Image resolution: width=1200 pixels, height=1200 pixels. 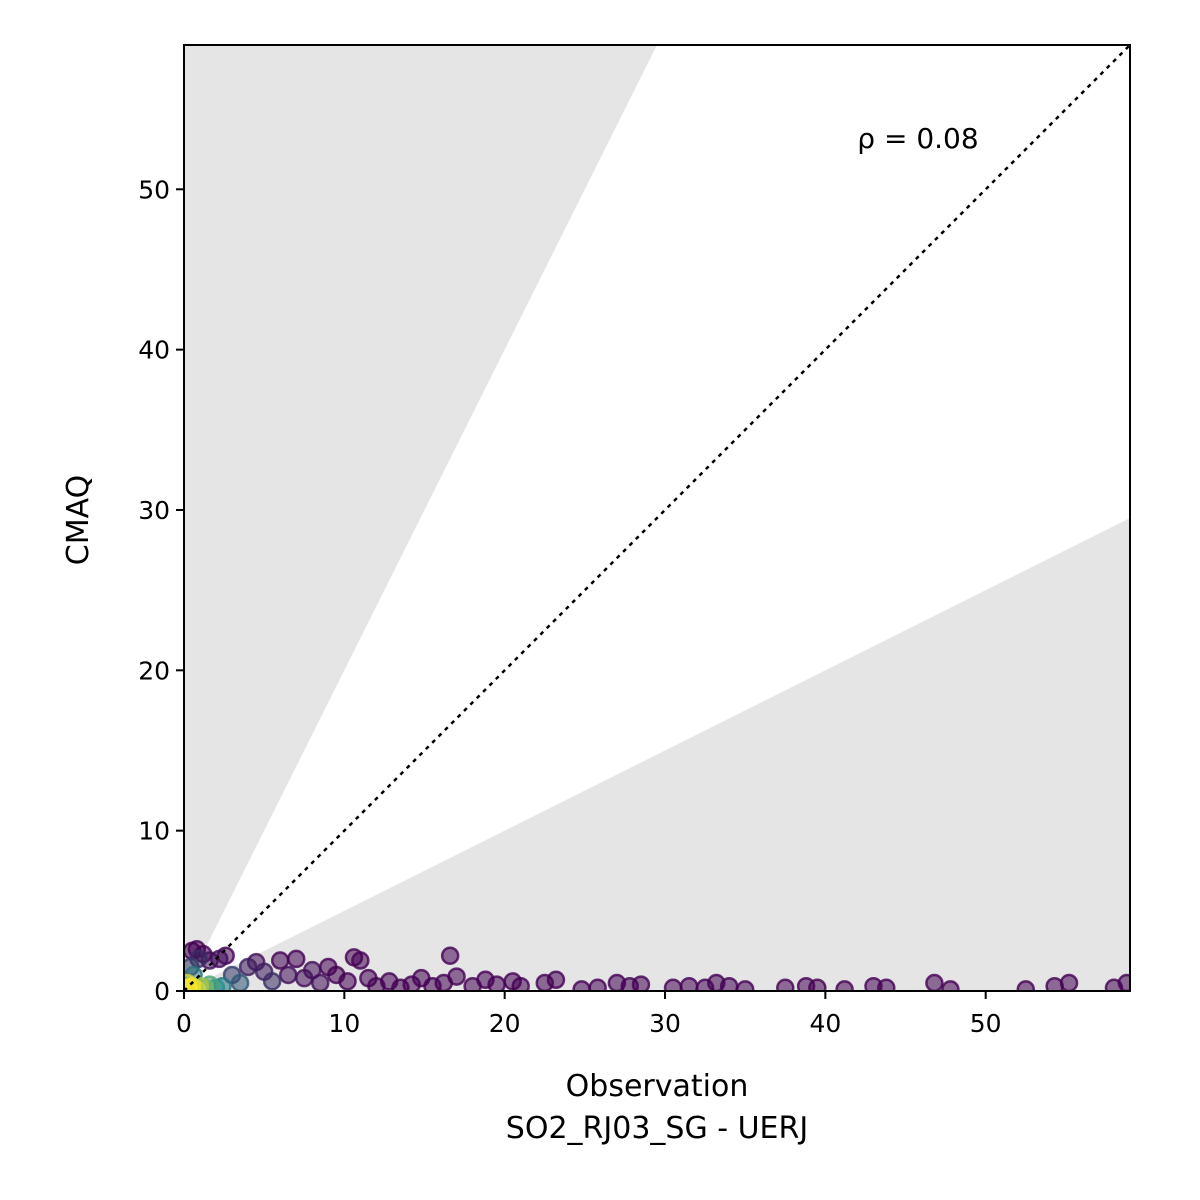 What do you see at coordinates (154, 510) in the screenshot?
I see `y-tick-label: 30` at bounding box center [154, 510].